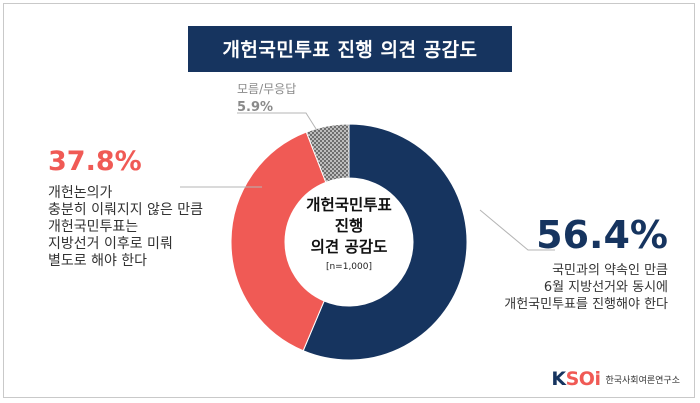 This screenshot has width=700, height=403. What do you see at coordinates (266, 97) in the screenshot?
I see `label-dontknow: 모름/무응답 5.9%` at bounding box center [266, 97].